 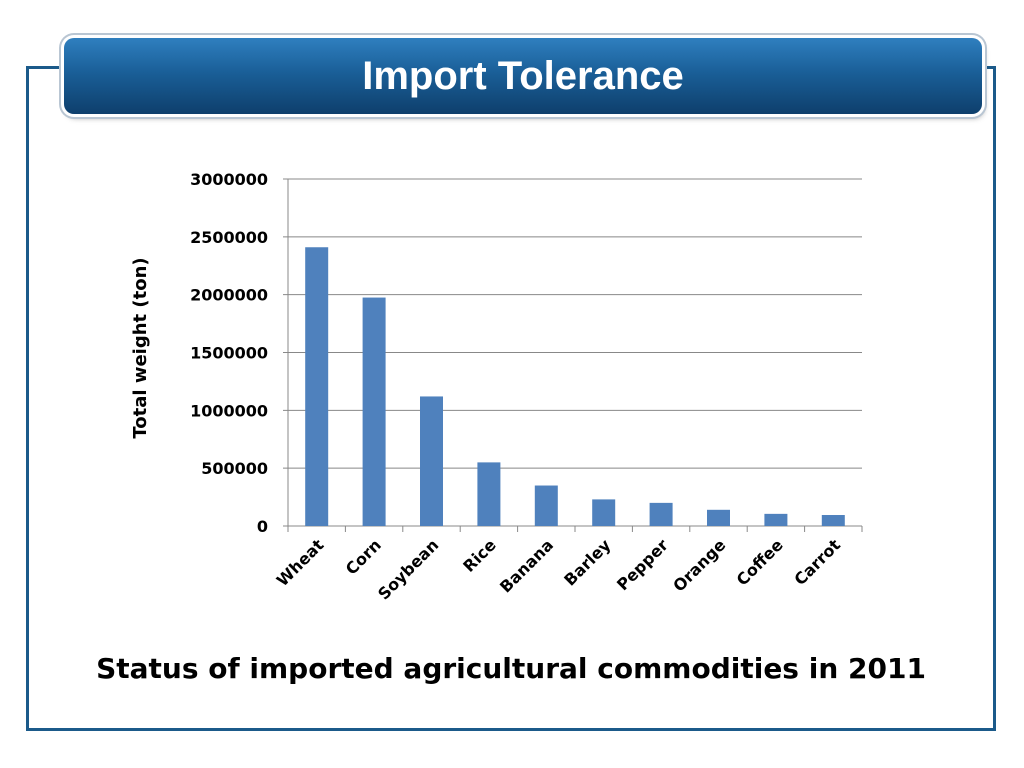 I want to click on x-tick-label: Coffee, so click(x=760, y=562).